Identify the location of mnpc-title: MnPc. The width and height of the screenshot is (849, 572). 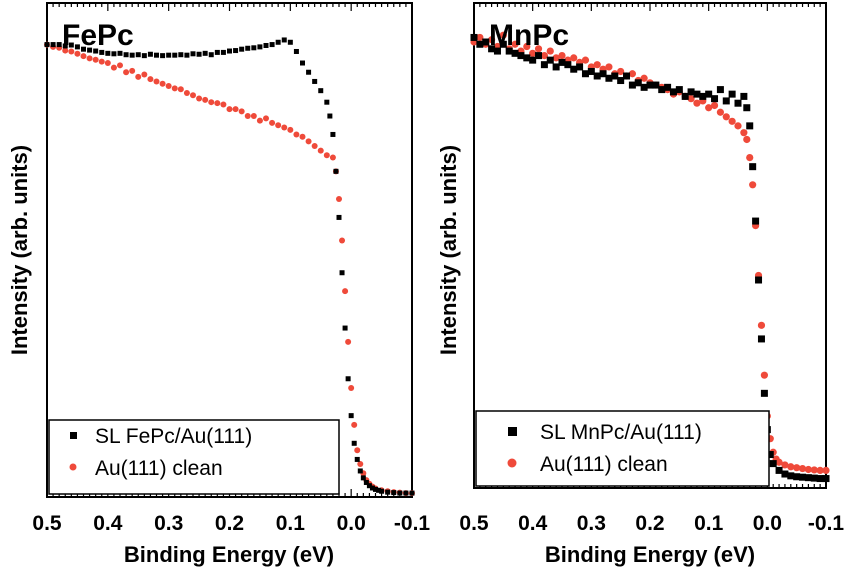
(529, 35).